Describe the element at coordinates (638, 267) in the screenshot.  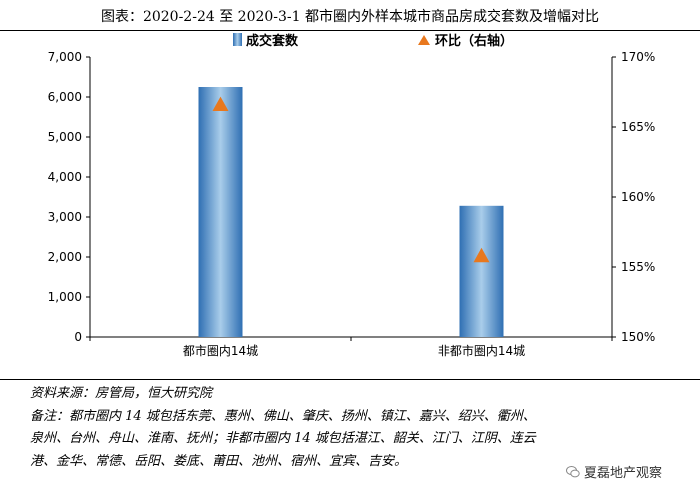
I see `y-right-tick-label: 155%` at that location.